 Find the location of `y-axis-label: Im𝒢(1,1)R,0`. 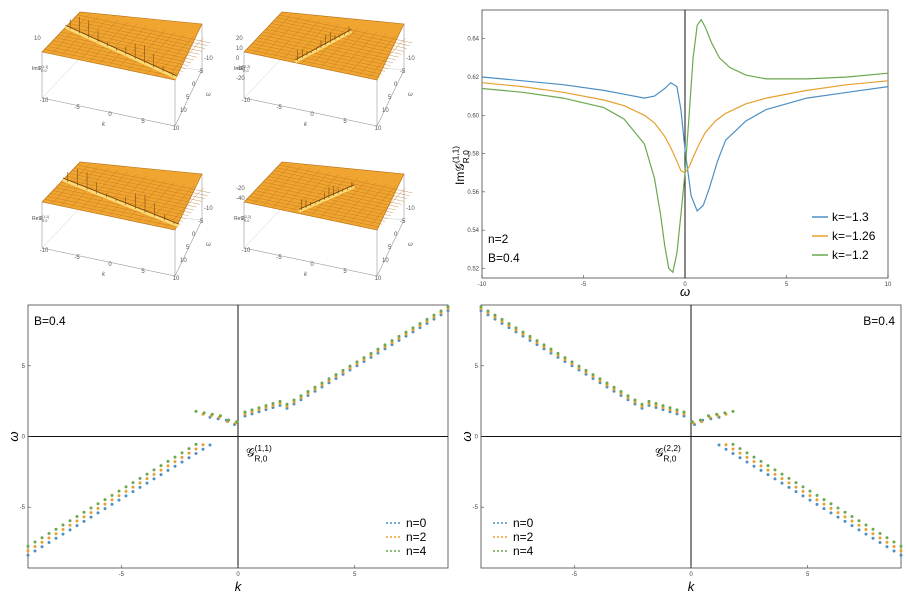

y-axis-label: Im𝒢(1,1)R,0 is located at coordinates (461, 165).